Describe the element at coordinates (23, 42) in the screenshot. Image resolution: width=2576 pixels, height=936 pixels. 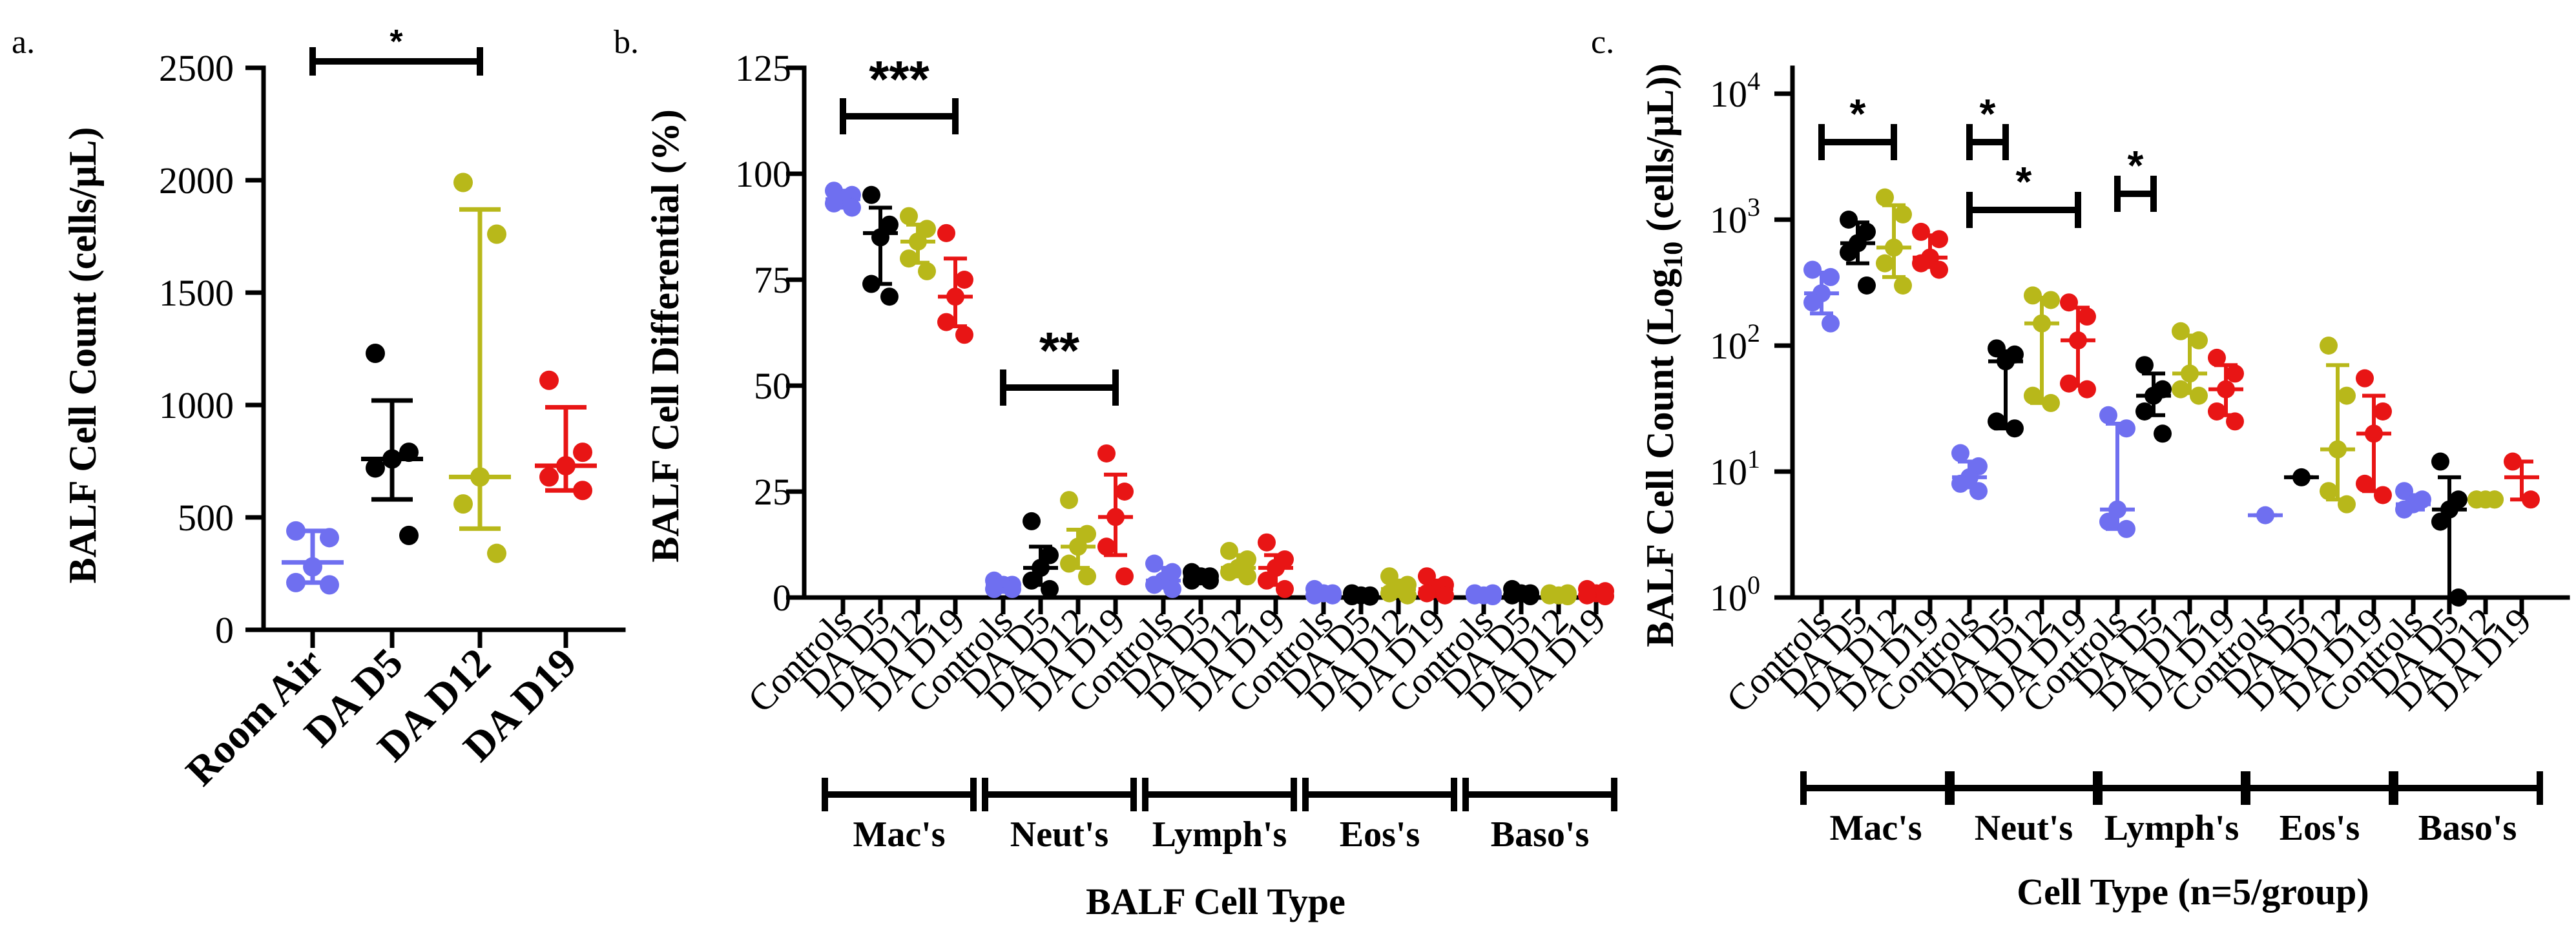
I see `panel-a-label: a.` at that location.